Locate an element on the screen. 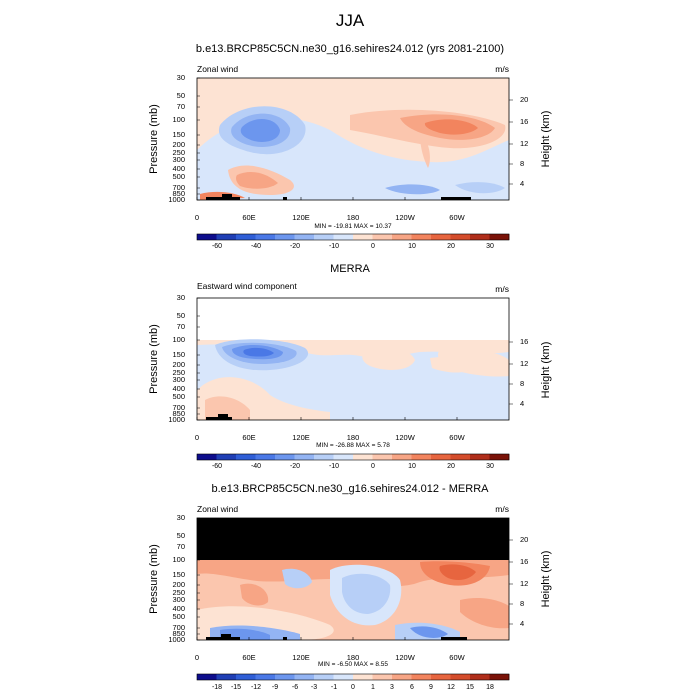 The image size is (700, 700). height-tick-label: 20 is located at coordinates (524, 539).